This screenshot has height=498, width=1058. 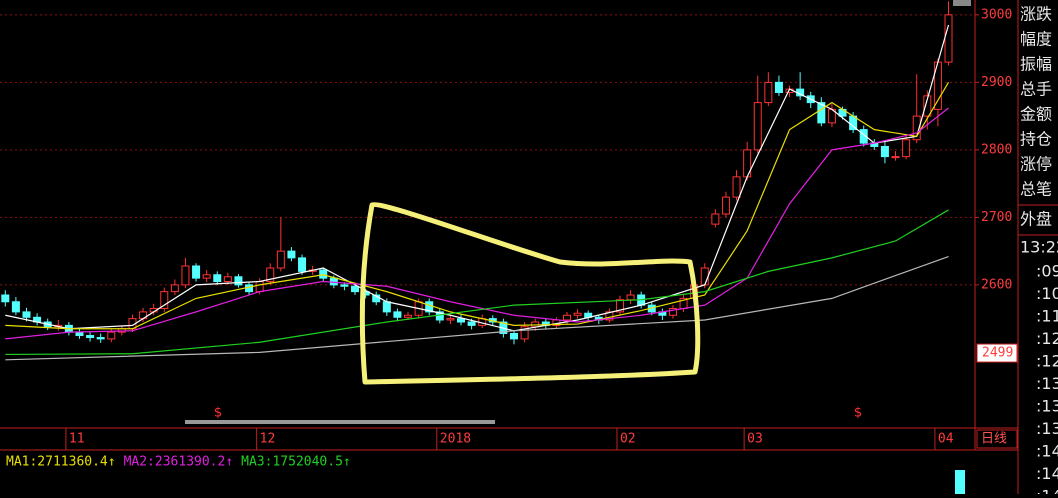 I want to click on side-tick: :09, so click(x=1047, y=271).